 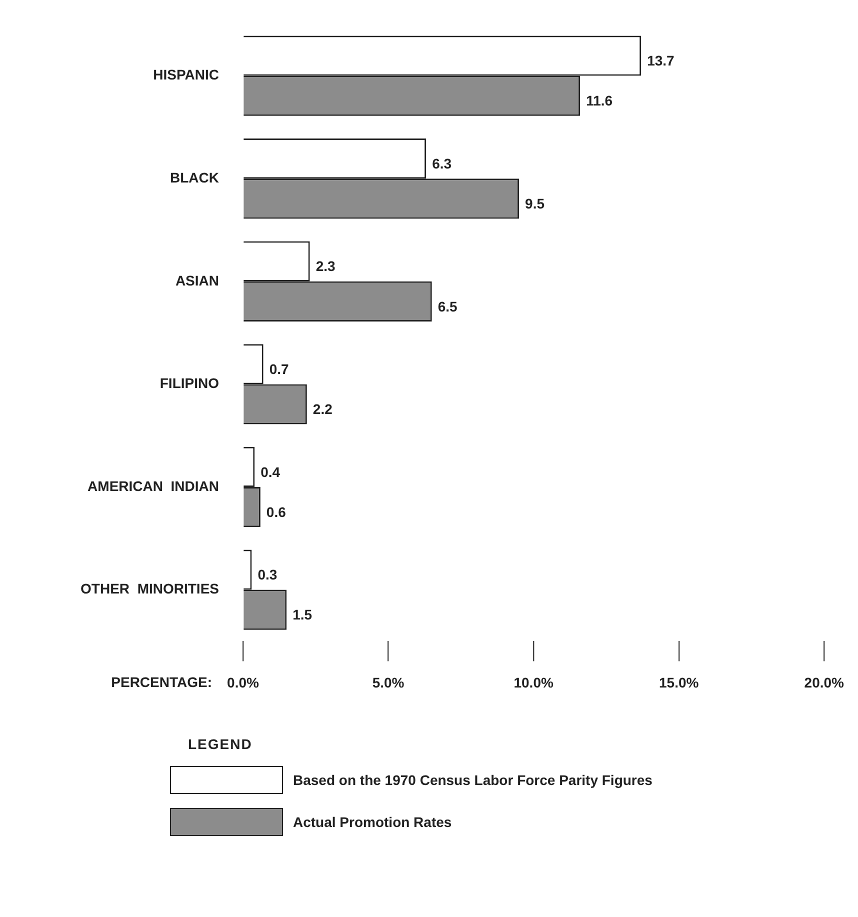 I want to click on data-label: 0.6, so click(x=276, y=512).